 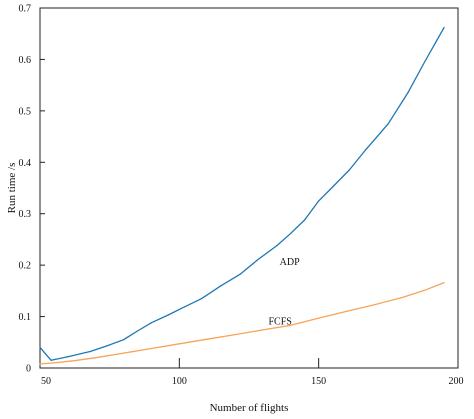 I want to click on x-tick-label: 100, so click(x=179, y=381).